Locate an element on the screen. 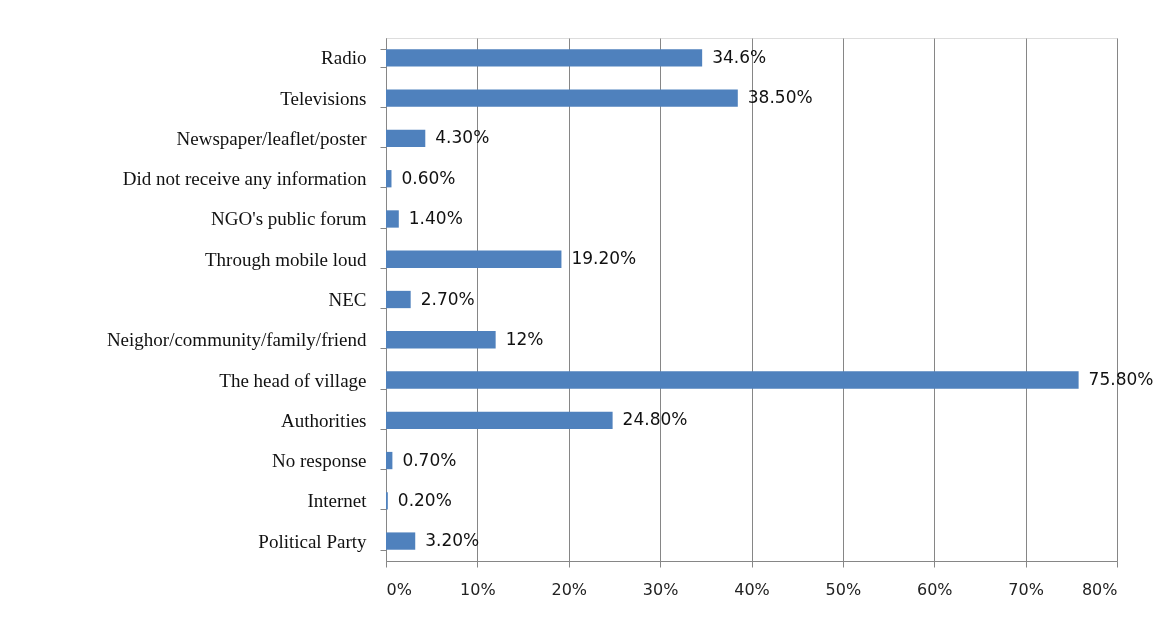  x-tick-label: 80% is located at coordinates (1099, 589).